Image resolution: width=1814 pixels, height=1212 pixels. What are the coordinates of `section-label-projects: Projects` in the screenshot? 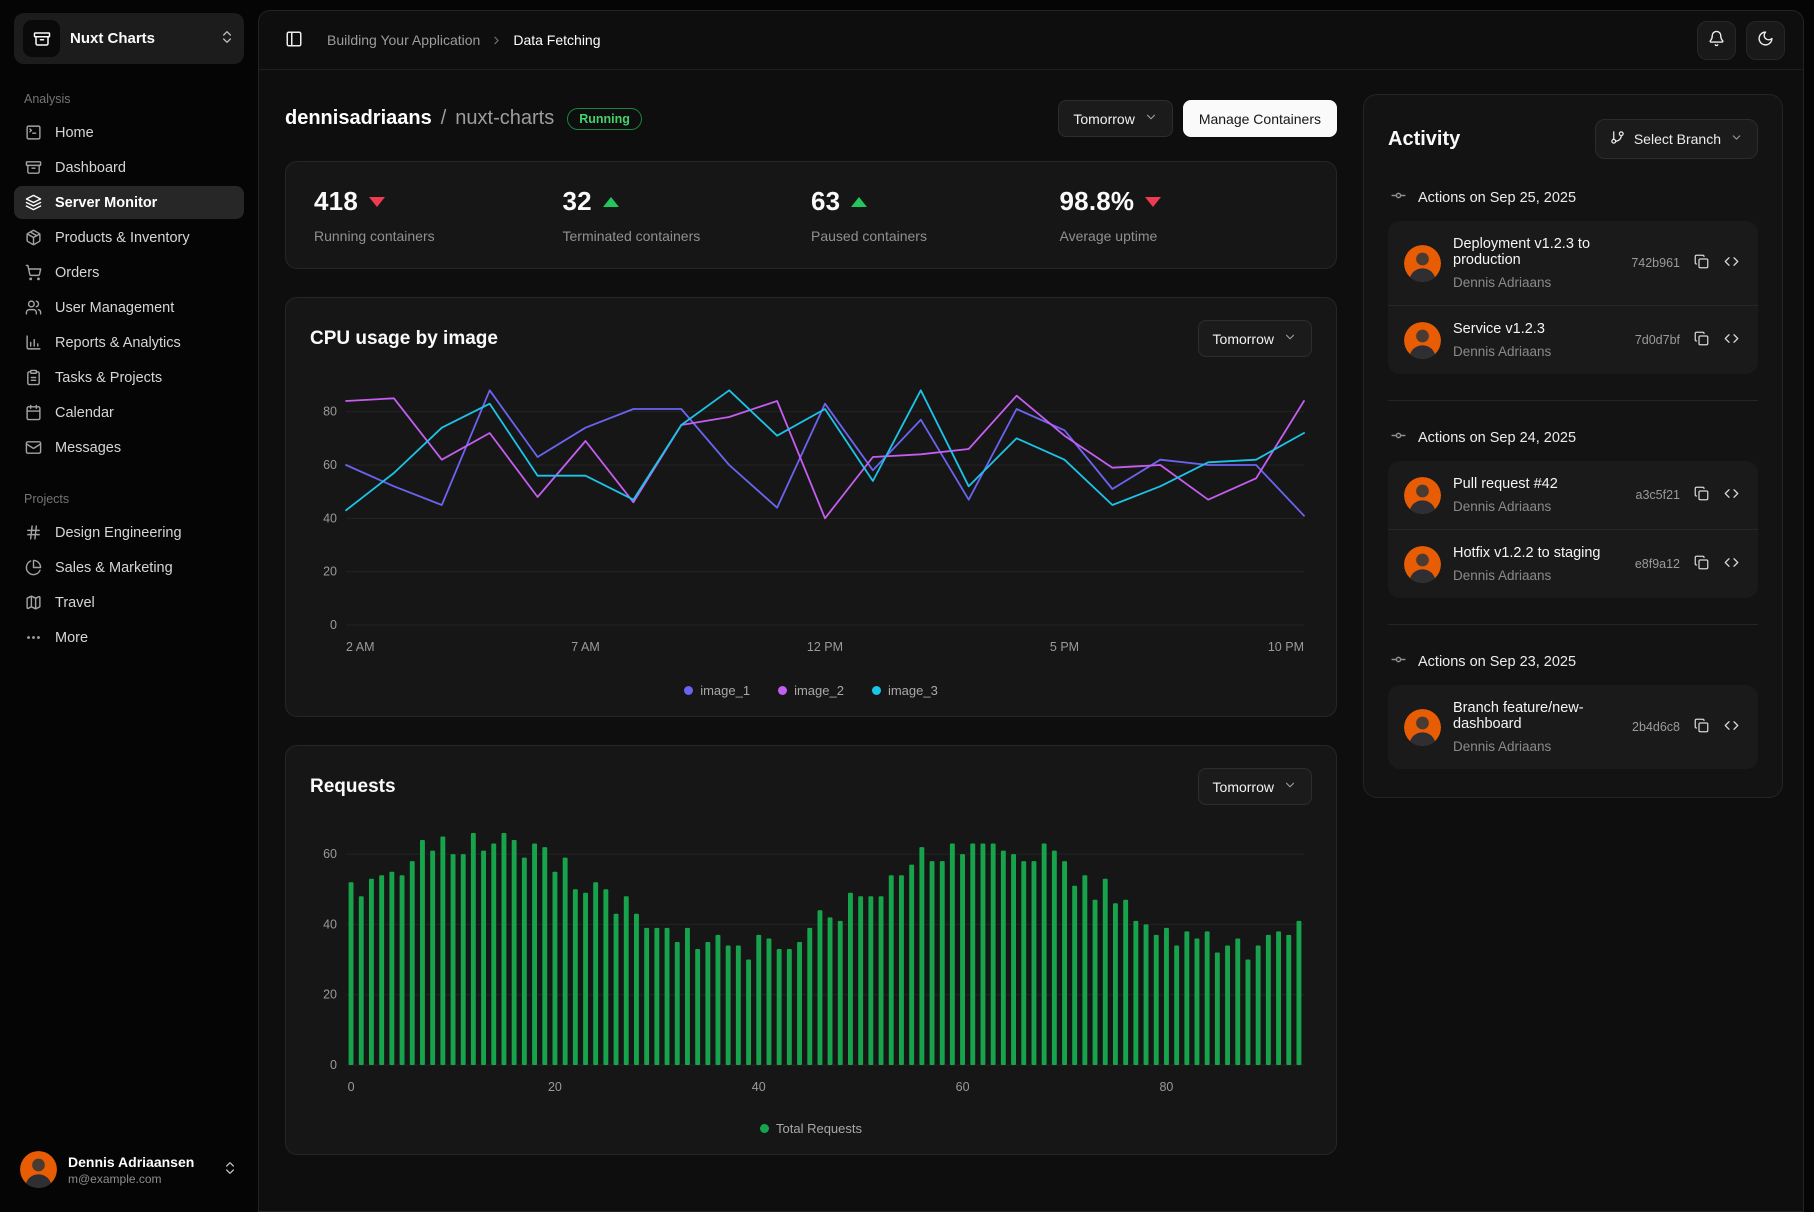 It's located at (47, 499).